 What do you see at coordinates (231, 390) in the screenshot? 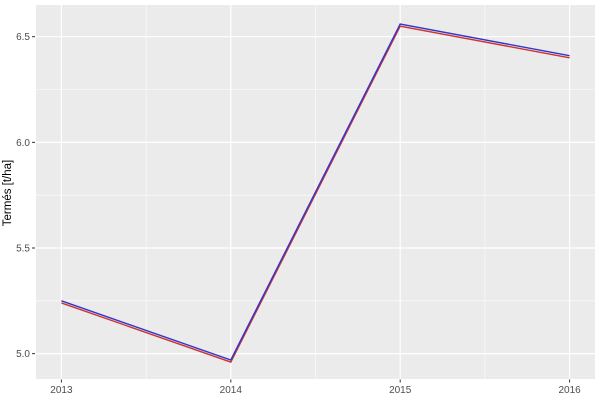
I see `x-tick-label: 2014` at bounding box center [231, 390].